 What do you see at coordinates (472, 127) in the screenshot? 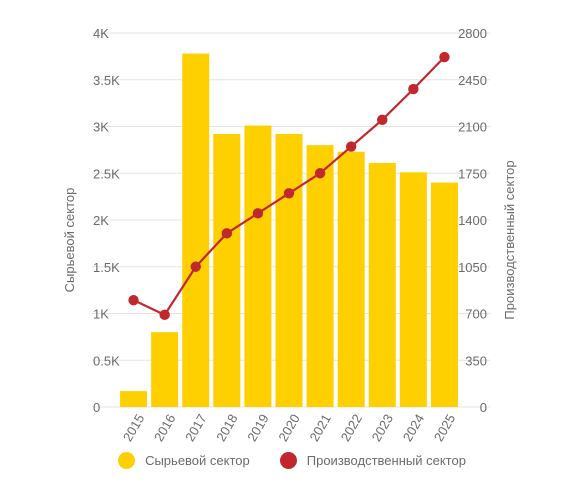
I see `right-tick-label: 2100` at bounding box center [472, 127].